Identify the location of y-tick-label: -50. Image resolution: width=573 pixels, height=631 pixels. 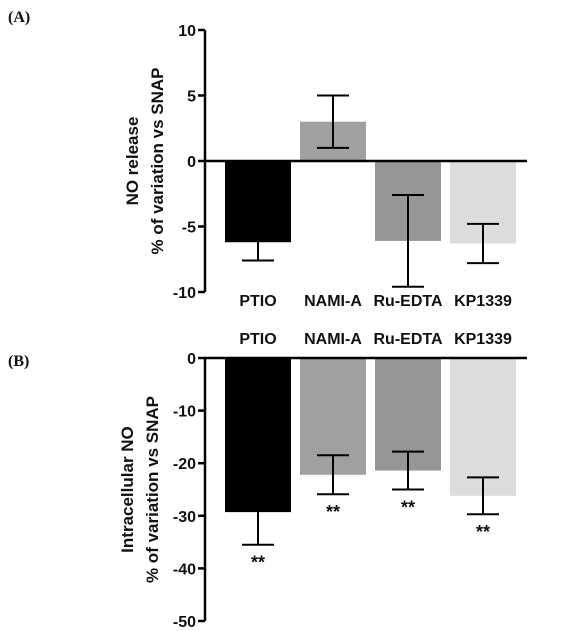
(184, 622).